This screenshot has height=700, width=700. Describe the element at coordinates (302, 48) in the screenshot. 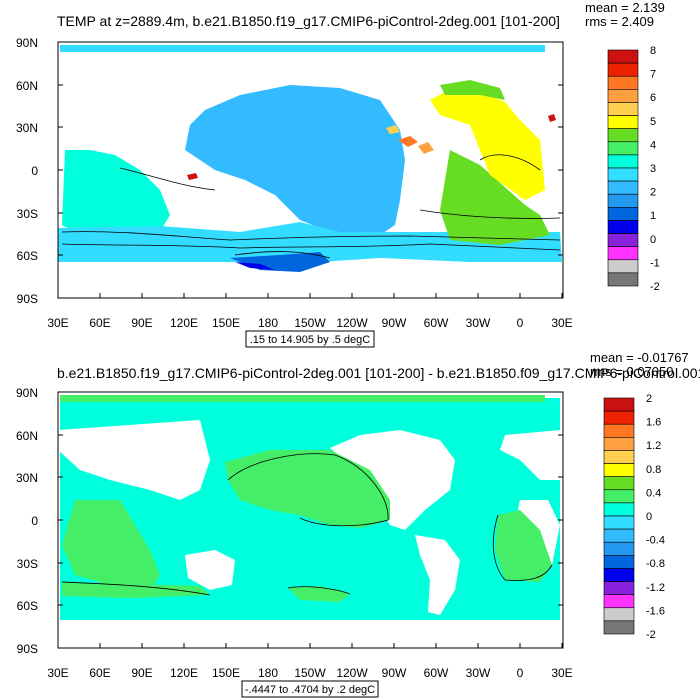

I see `arctic-field` at that location.